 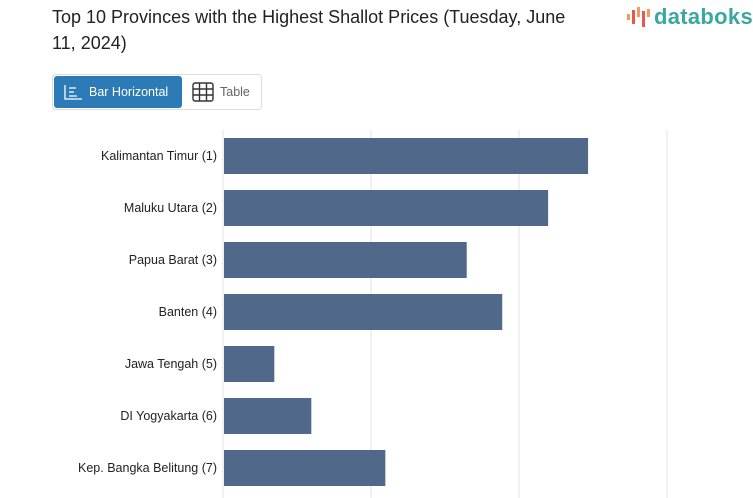 I want to click on tab-bar-horizontal: Bar Horizontal, so click(x=118, y=92).